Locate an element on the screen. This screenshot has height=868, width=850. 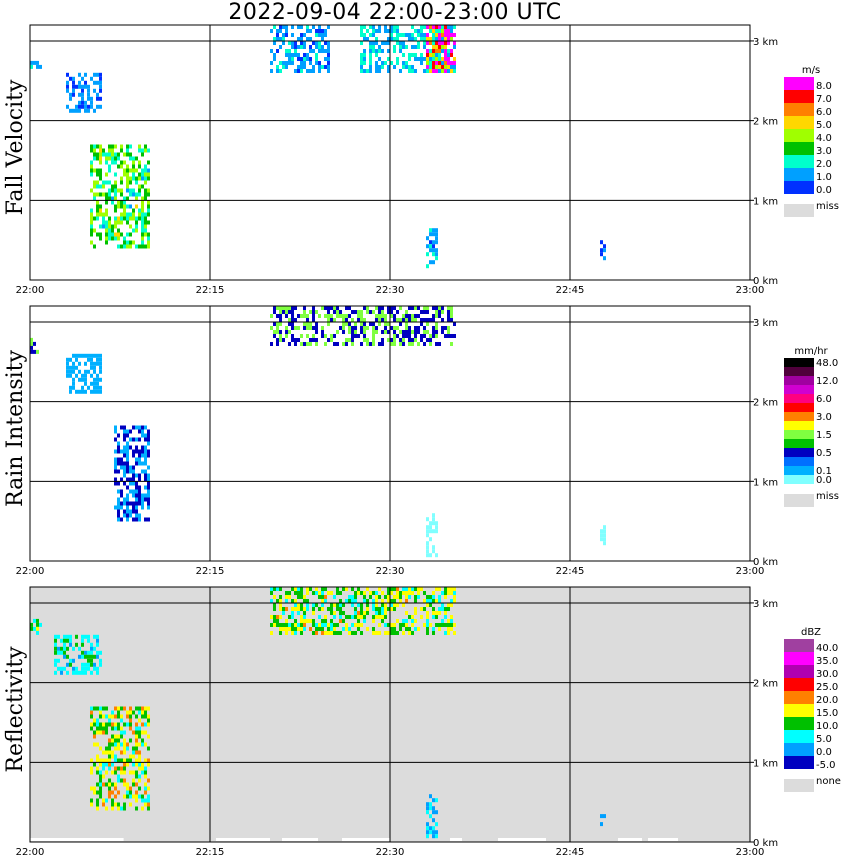
legend-swatch is located at coordinates (799, 762).